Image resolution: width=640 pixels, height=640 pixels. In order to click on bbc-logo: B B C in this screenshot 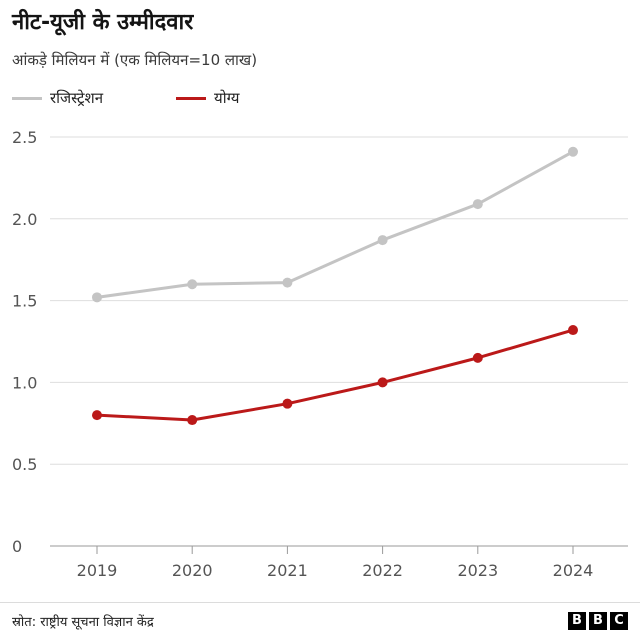, I will do `click(598, 621)`.